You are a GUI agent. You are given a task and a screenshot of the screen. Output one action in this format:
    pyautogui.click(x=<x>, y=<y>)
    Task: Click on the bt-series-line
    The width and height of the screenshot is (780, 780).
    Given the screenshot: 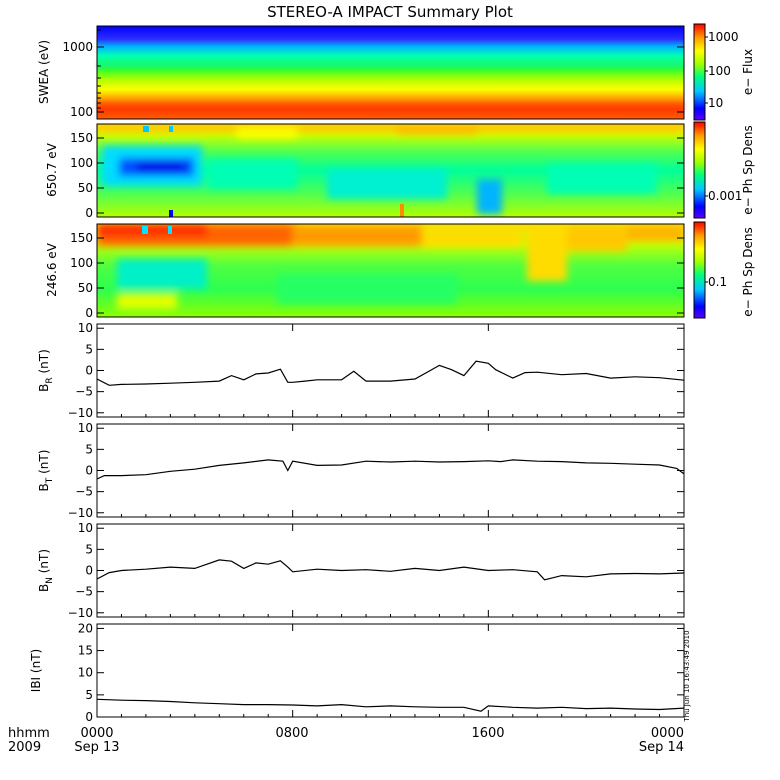 What is the action you would take?
    pyautogui.click(x=390, y=469)
    